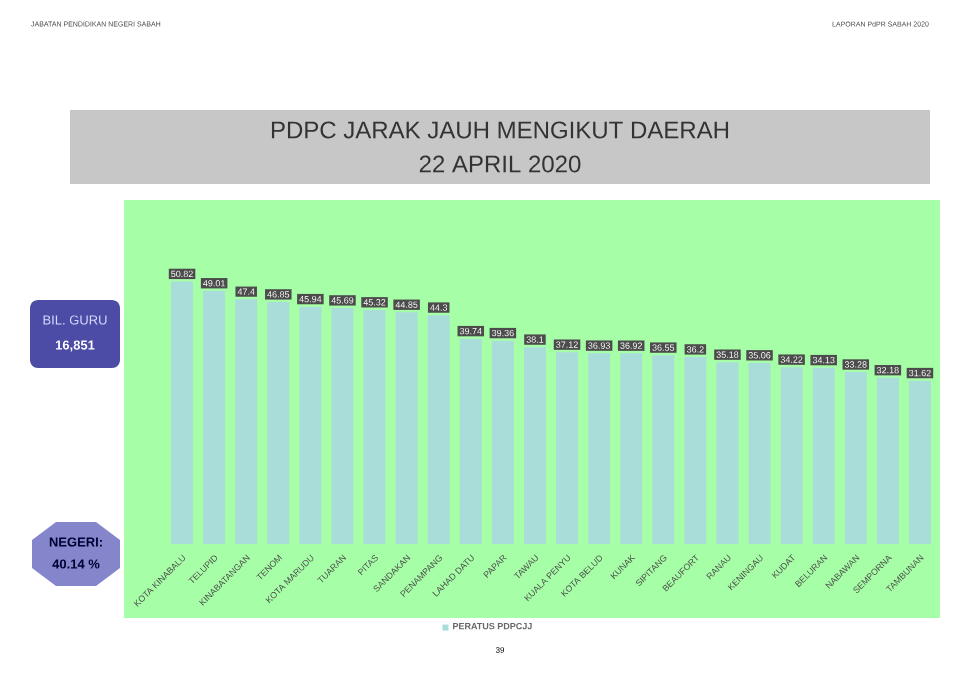  What do you see at coordinates (500, 130) in the screenshot?
I see `chart-title: PDPC JARAK JAUH MENGIKUT DAERAH` at bounding box center [500, 130].